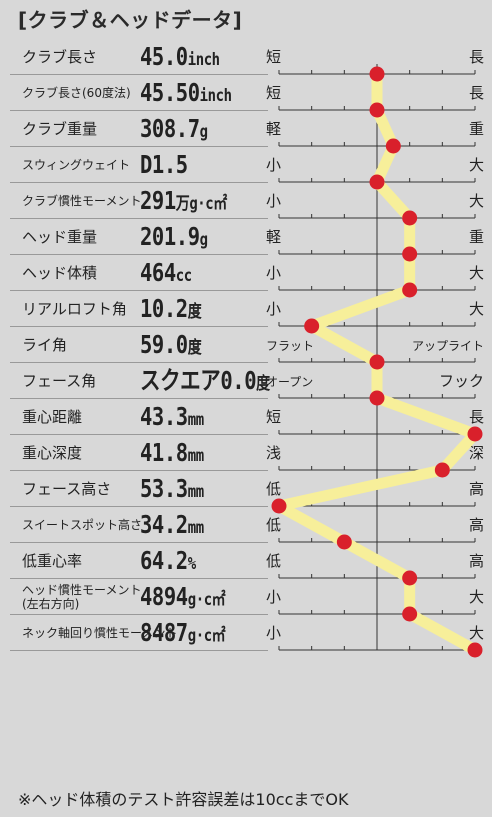  I want to click on row-value: 464cc, so click(166, 273).